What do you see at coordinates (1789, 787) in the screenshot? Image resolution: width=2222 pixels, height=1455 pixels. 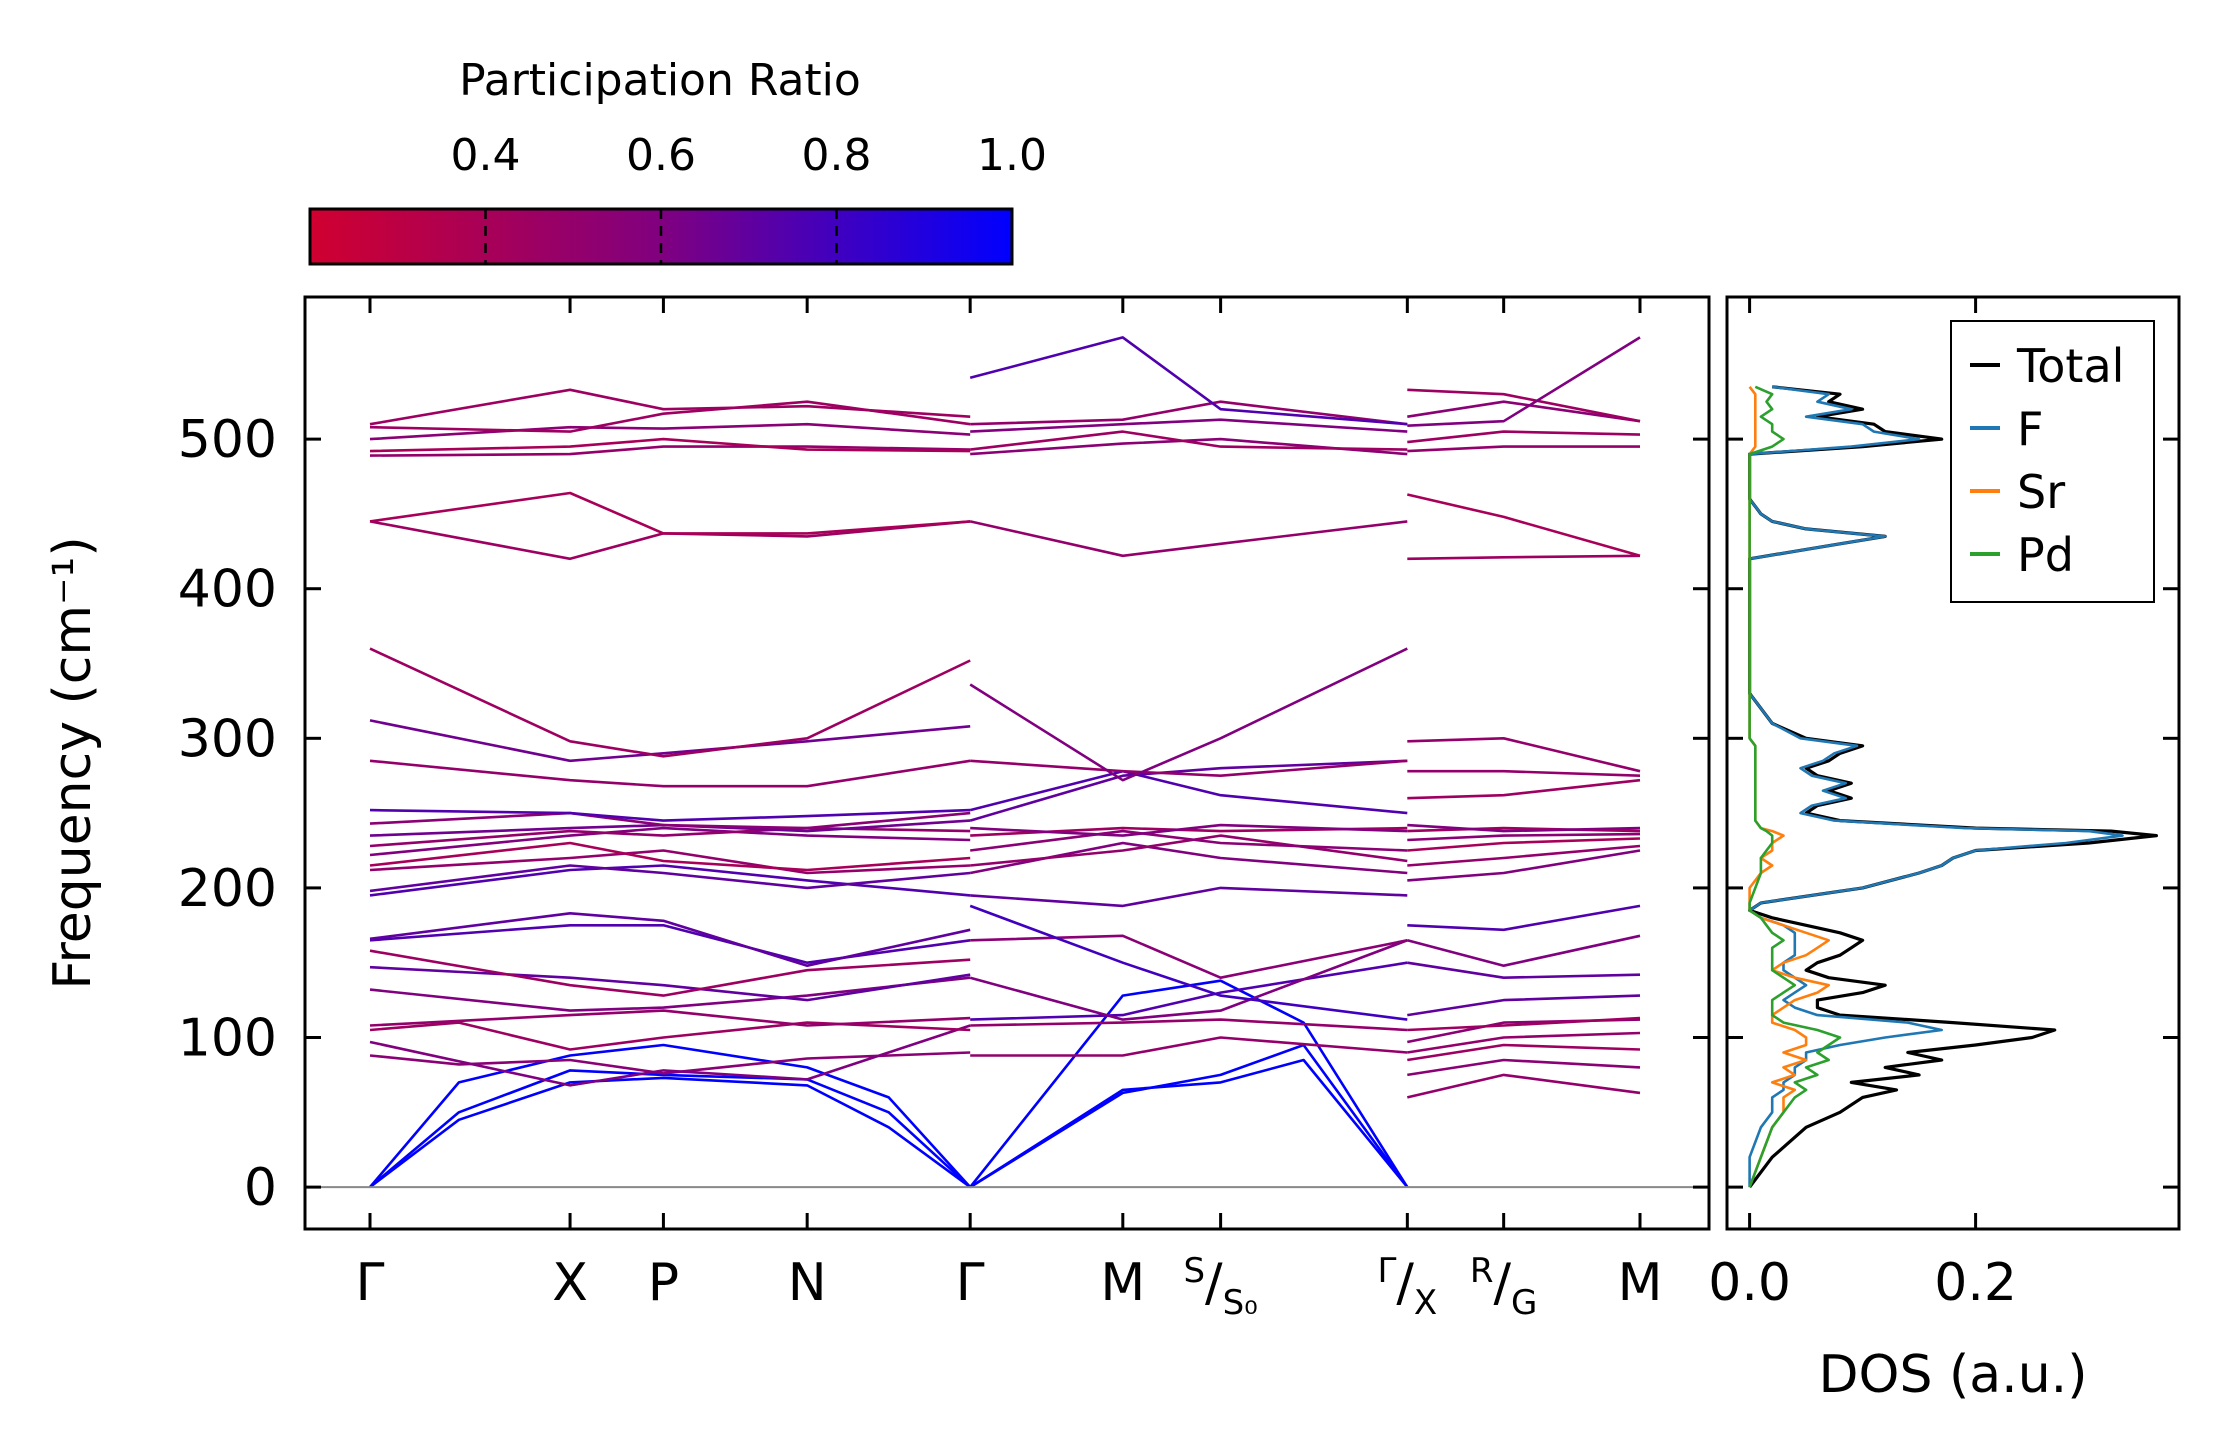 I see `dos-series-sr` at bounding box center [1789, 787].